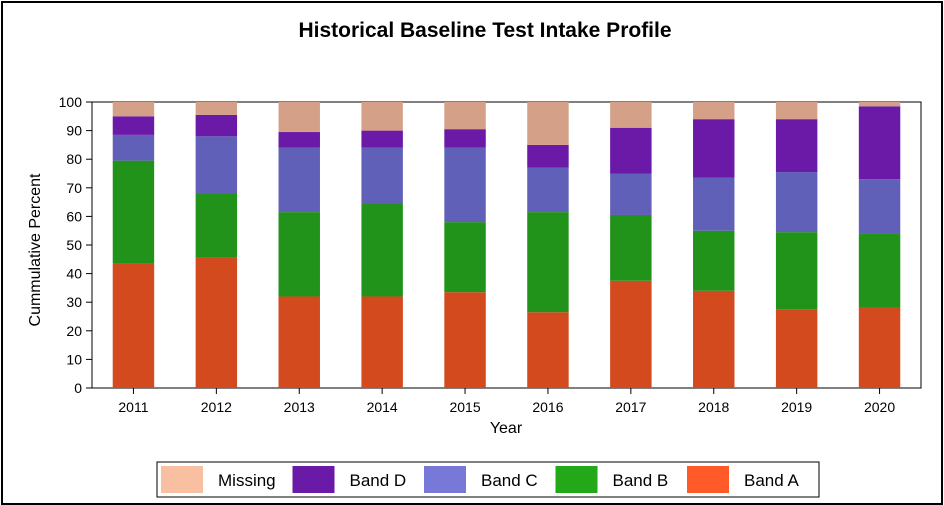  What do you see at coordinates (71, 102) in the screenshot?
I see `y-tick-label: 100` at bounding box center [71, 102].